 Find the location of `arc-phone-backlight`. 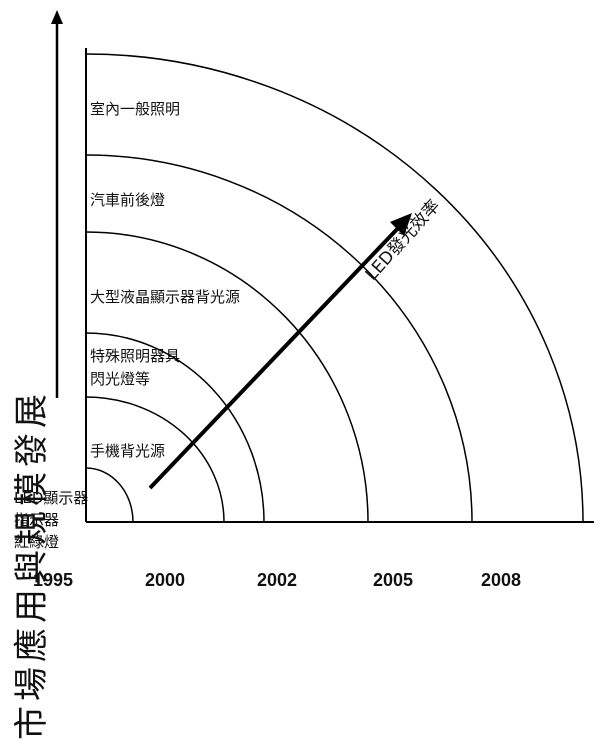

arc-phone-backlight is located at coordinates (155, 459).